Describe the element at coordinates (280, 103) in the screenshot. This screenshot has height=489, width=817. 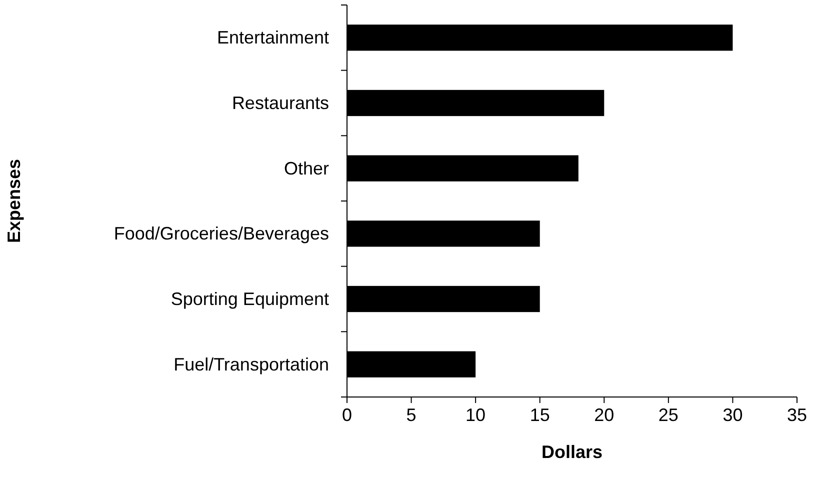
I see `y-tick-label: Restaurants` at that location.